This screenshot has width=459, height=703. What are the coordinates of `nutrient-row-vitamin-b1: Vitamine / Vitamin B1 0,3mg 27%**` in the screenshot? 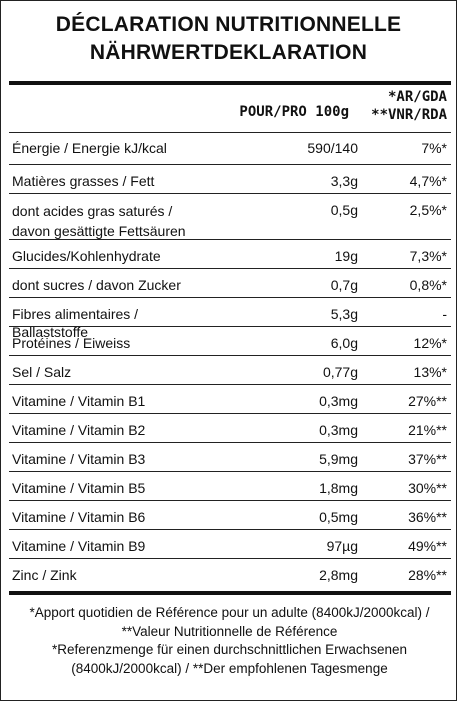 It's located at (230, 399).